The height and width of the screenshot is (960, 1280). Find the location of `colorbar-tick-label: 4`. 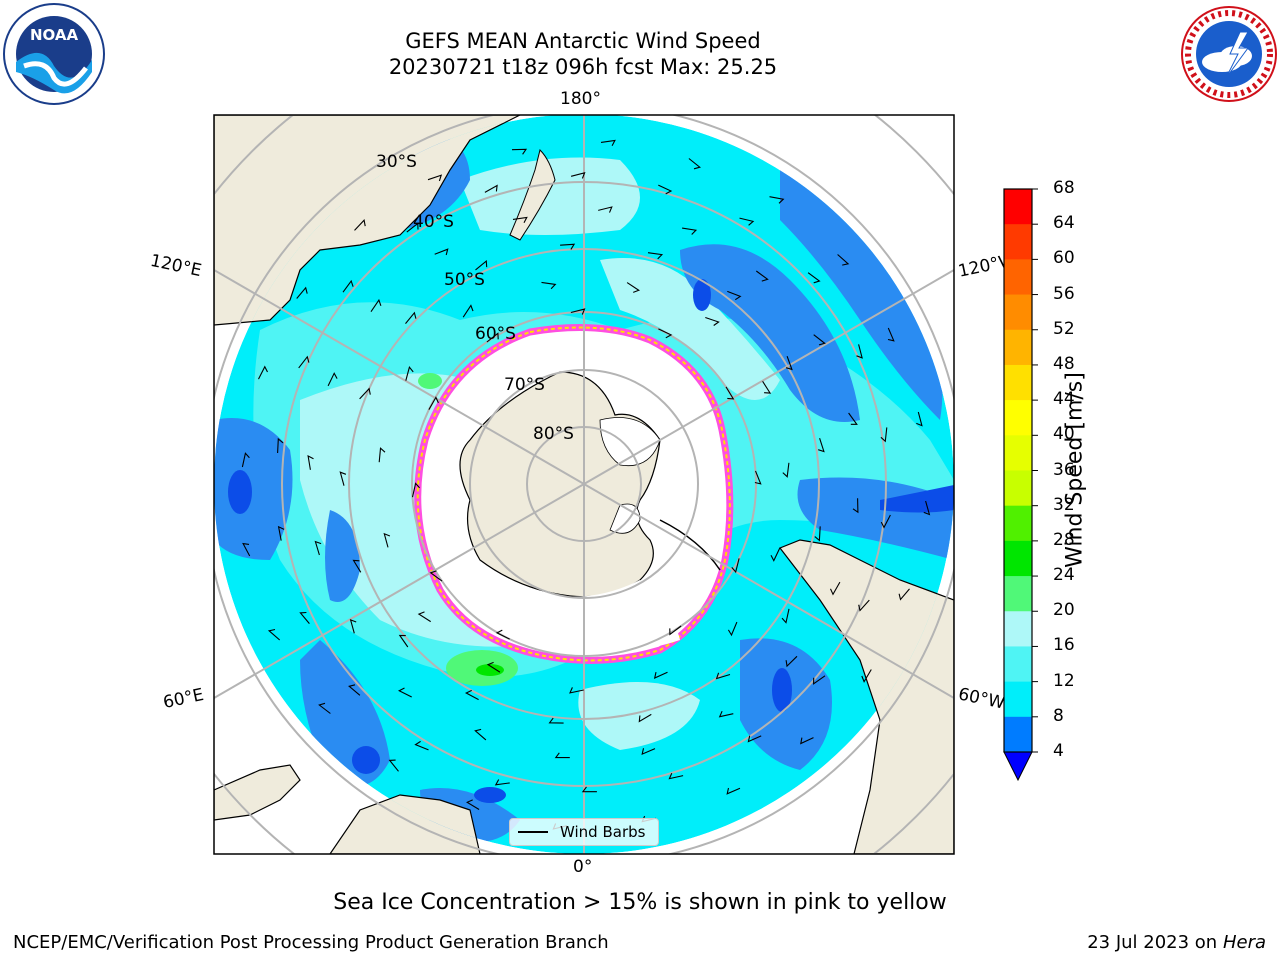

colorbar-tick-label: 4 is located at coordinates (1058, 751).